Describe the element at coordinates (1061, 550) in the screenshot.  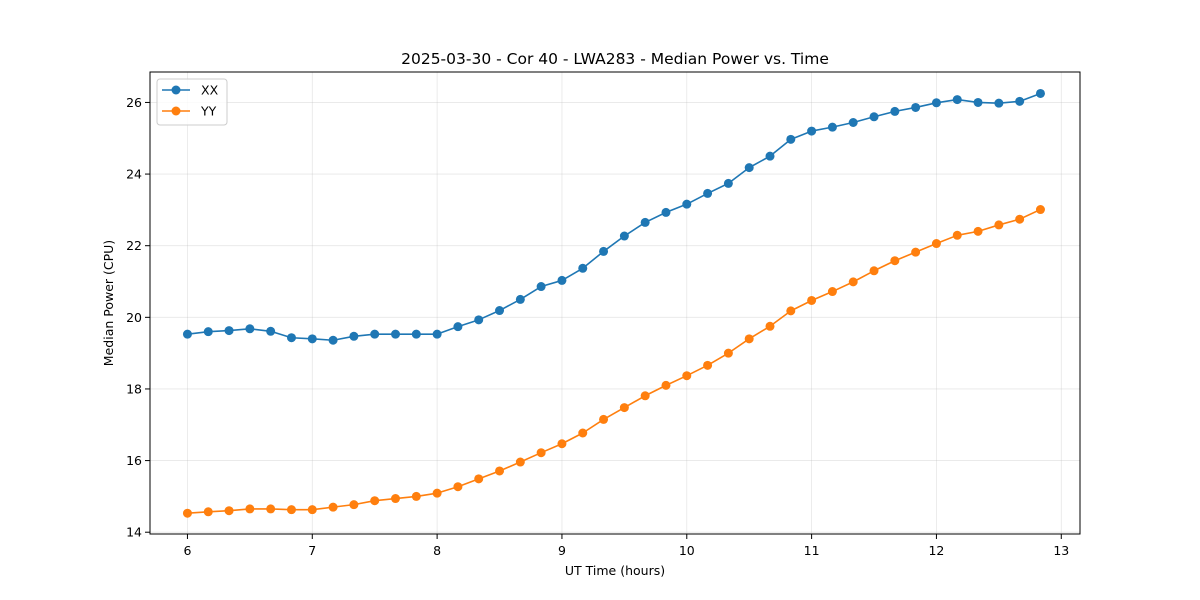
I see `x-tick-label: 13` at that location.